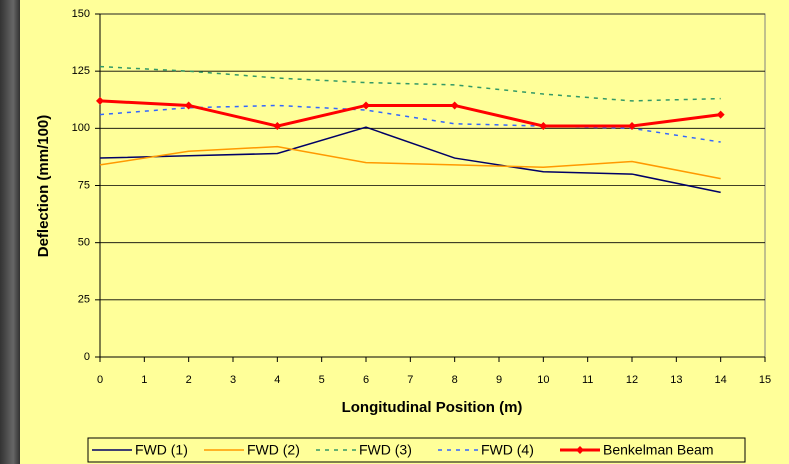 The height and width of the screenshot is (464, 789). I want to click on x-tick-label: 10, so click(543, 380).